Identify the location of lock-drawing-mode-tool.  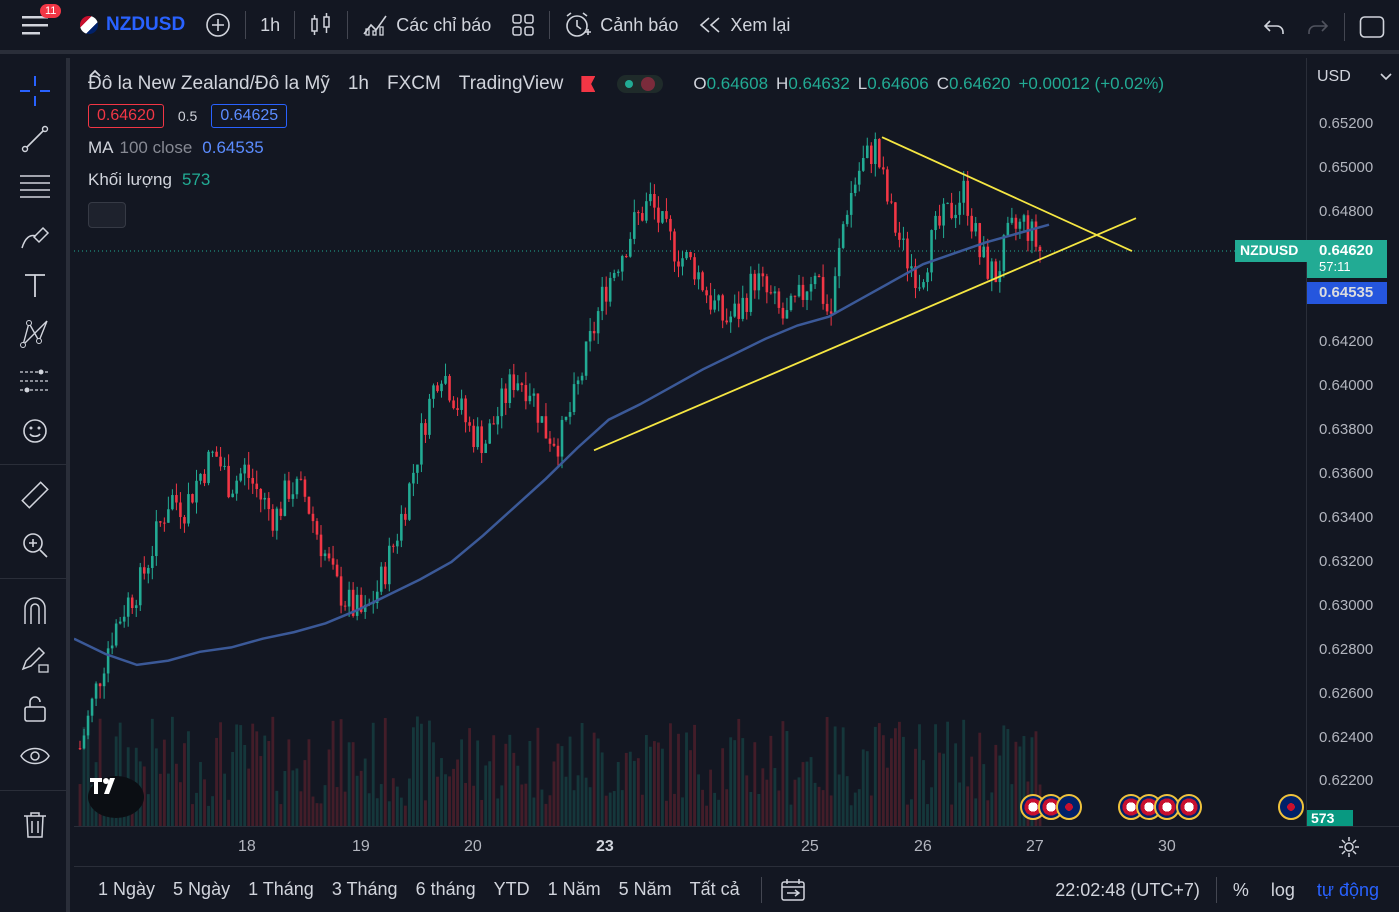
(35, 659).